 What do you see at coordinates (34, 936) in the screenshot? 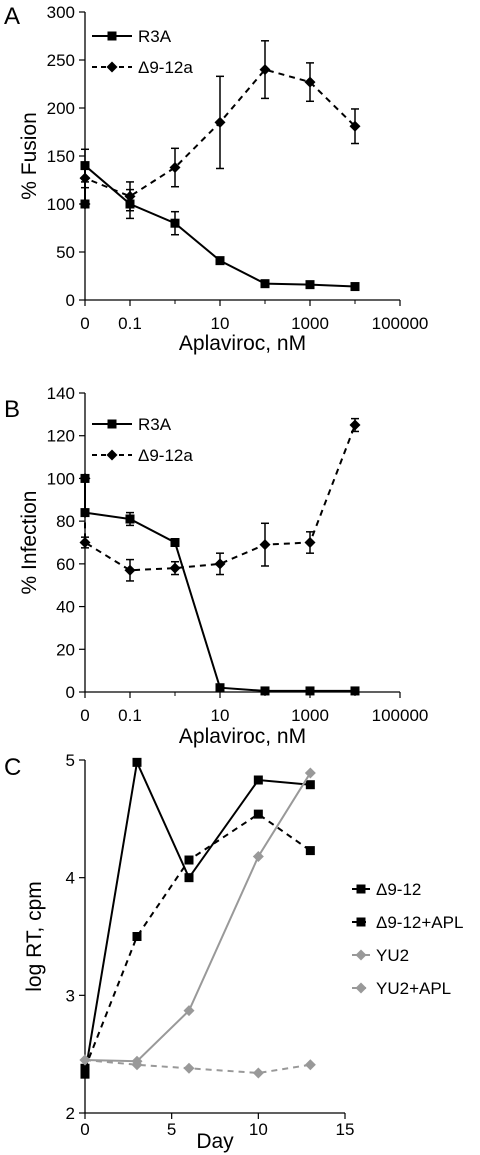
I see `y-axis-title: log RT, cpm` at bounding box center [34, 936].